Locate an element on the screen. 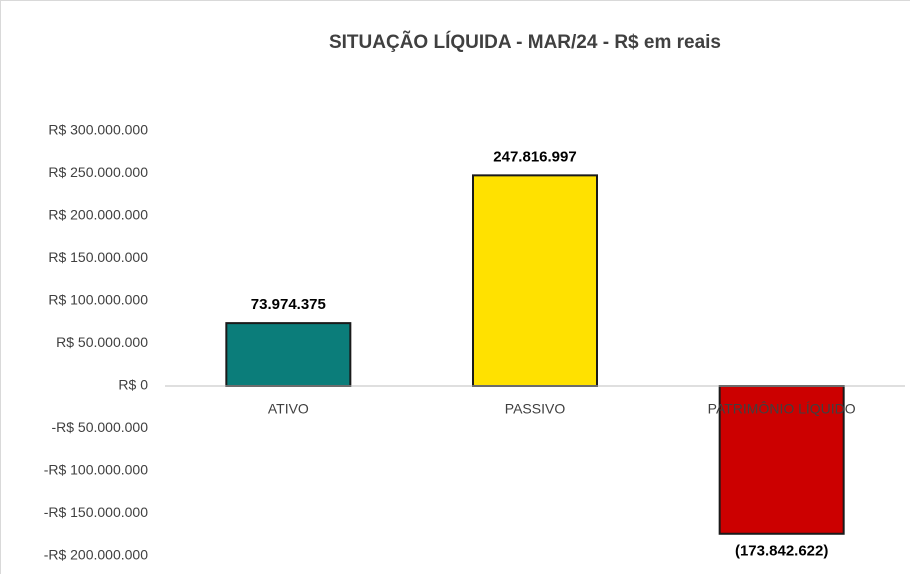  value-label: 247.816.997 is located at coordinates (534, 156).